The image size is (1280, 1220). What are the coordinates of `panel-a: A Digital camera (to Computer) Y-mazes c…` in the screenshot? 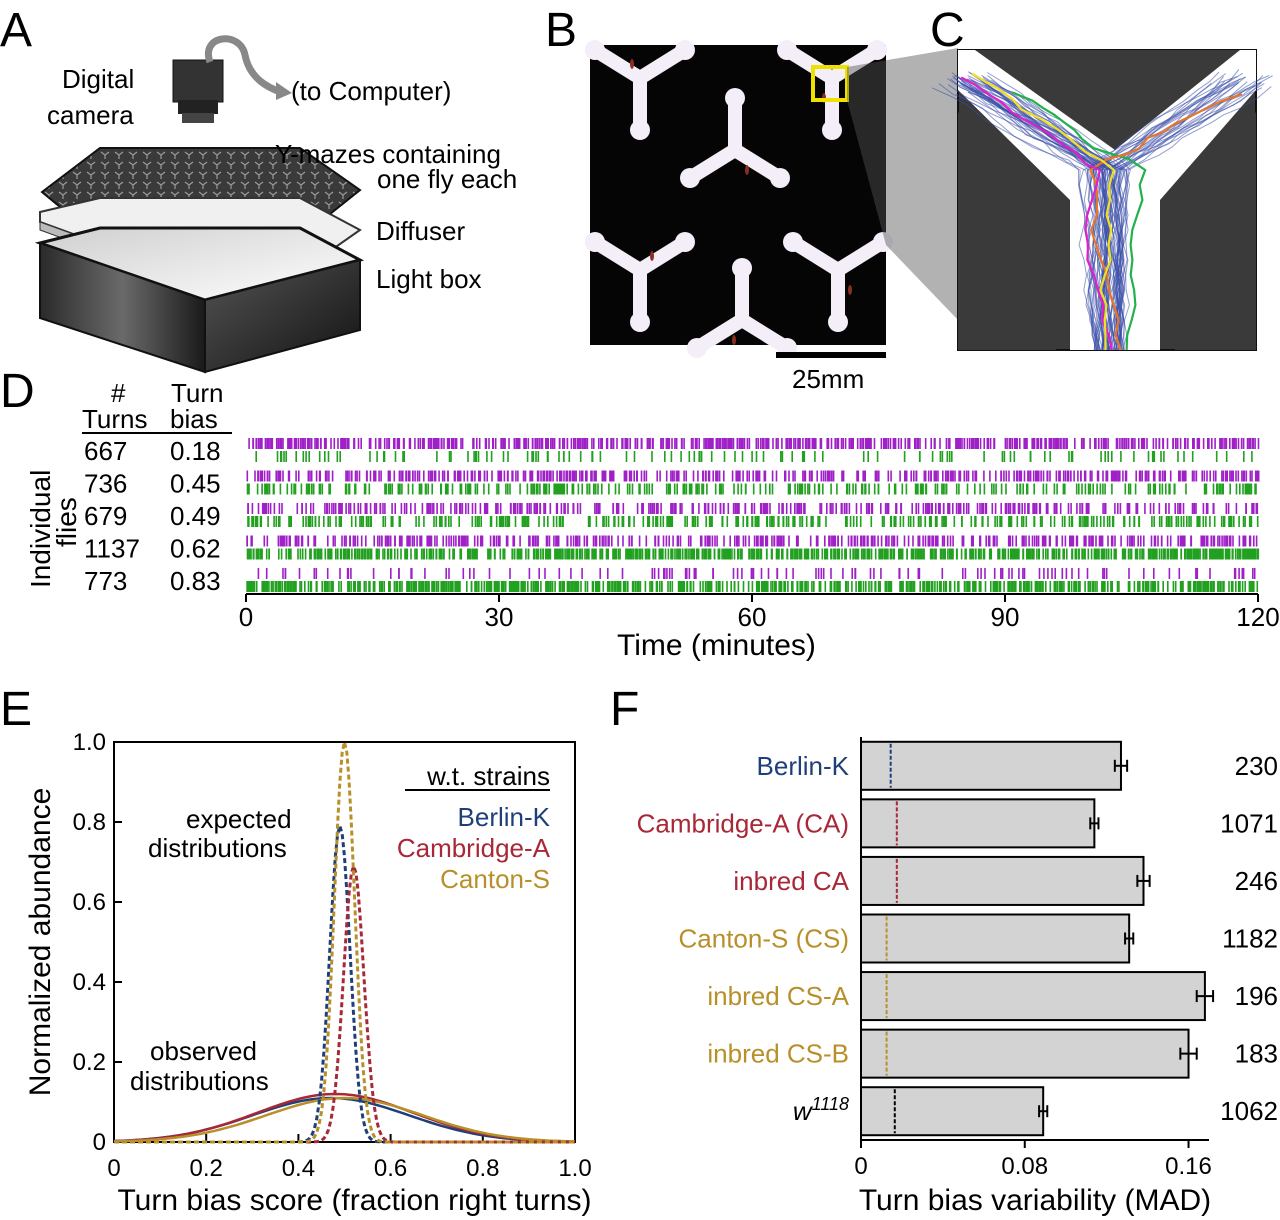 It's located at (258, 189).